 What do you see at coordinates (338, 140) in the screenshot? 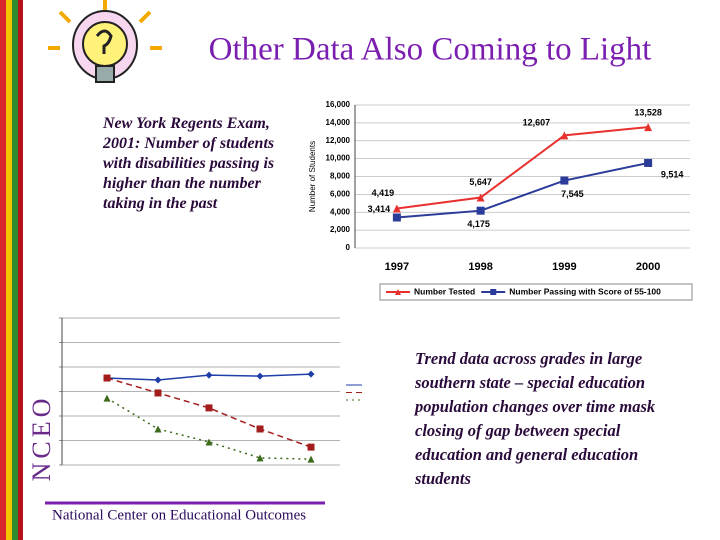
I see `y-tick-label: 12,000` at bounding box center [338, 140].